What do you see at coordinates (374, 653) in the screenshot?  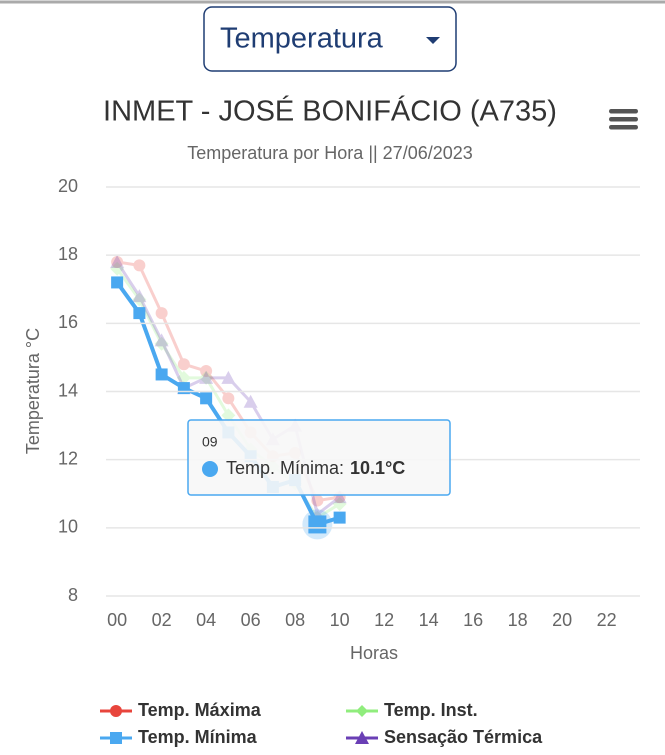 I see `x-axis-title: Horas` at bounding box center [374, 653].